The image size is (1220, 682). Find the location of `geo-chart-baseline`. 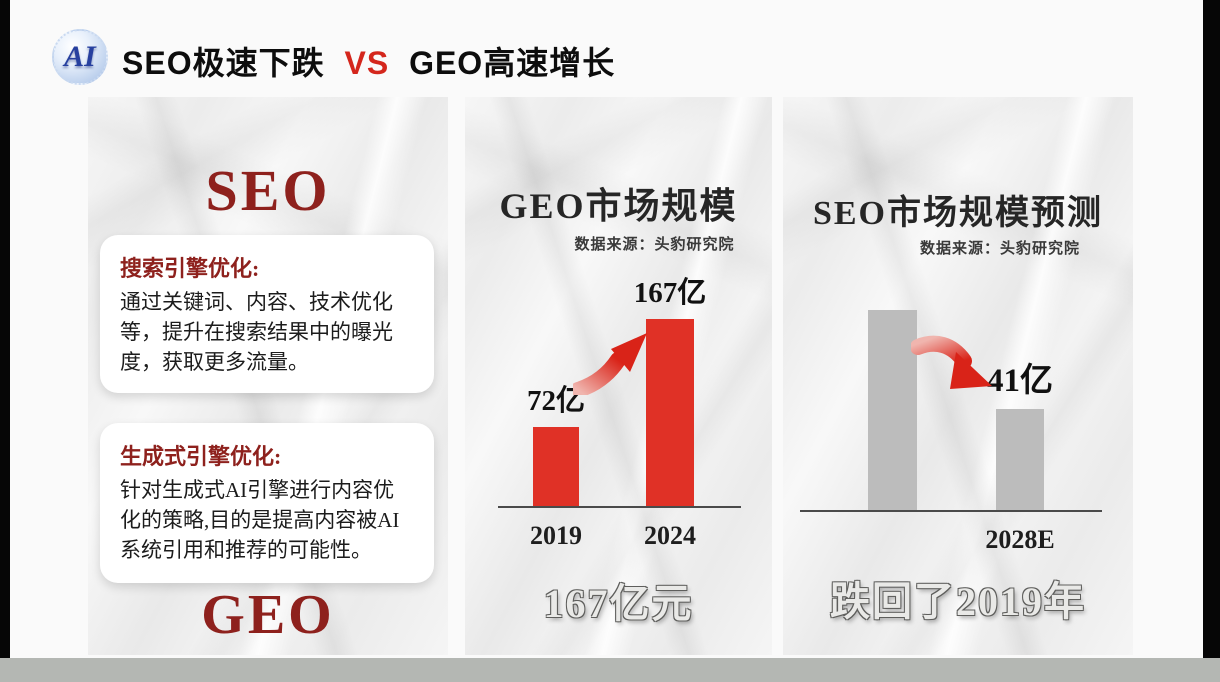

geo-chart-baseline is located at coordinates (619, 507).